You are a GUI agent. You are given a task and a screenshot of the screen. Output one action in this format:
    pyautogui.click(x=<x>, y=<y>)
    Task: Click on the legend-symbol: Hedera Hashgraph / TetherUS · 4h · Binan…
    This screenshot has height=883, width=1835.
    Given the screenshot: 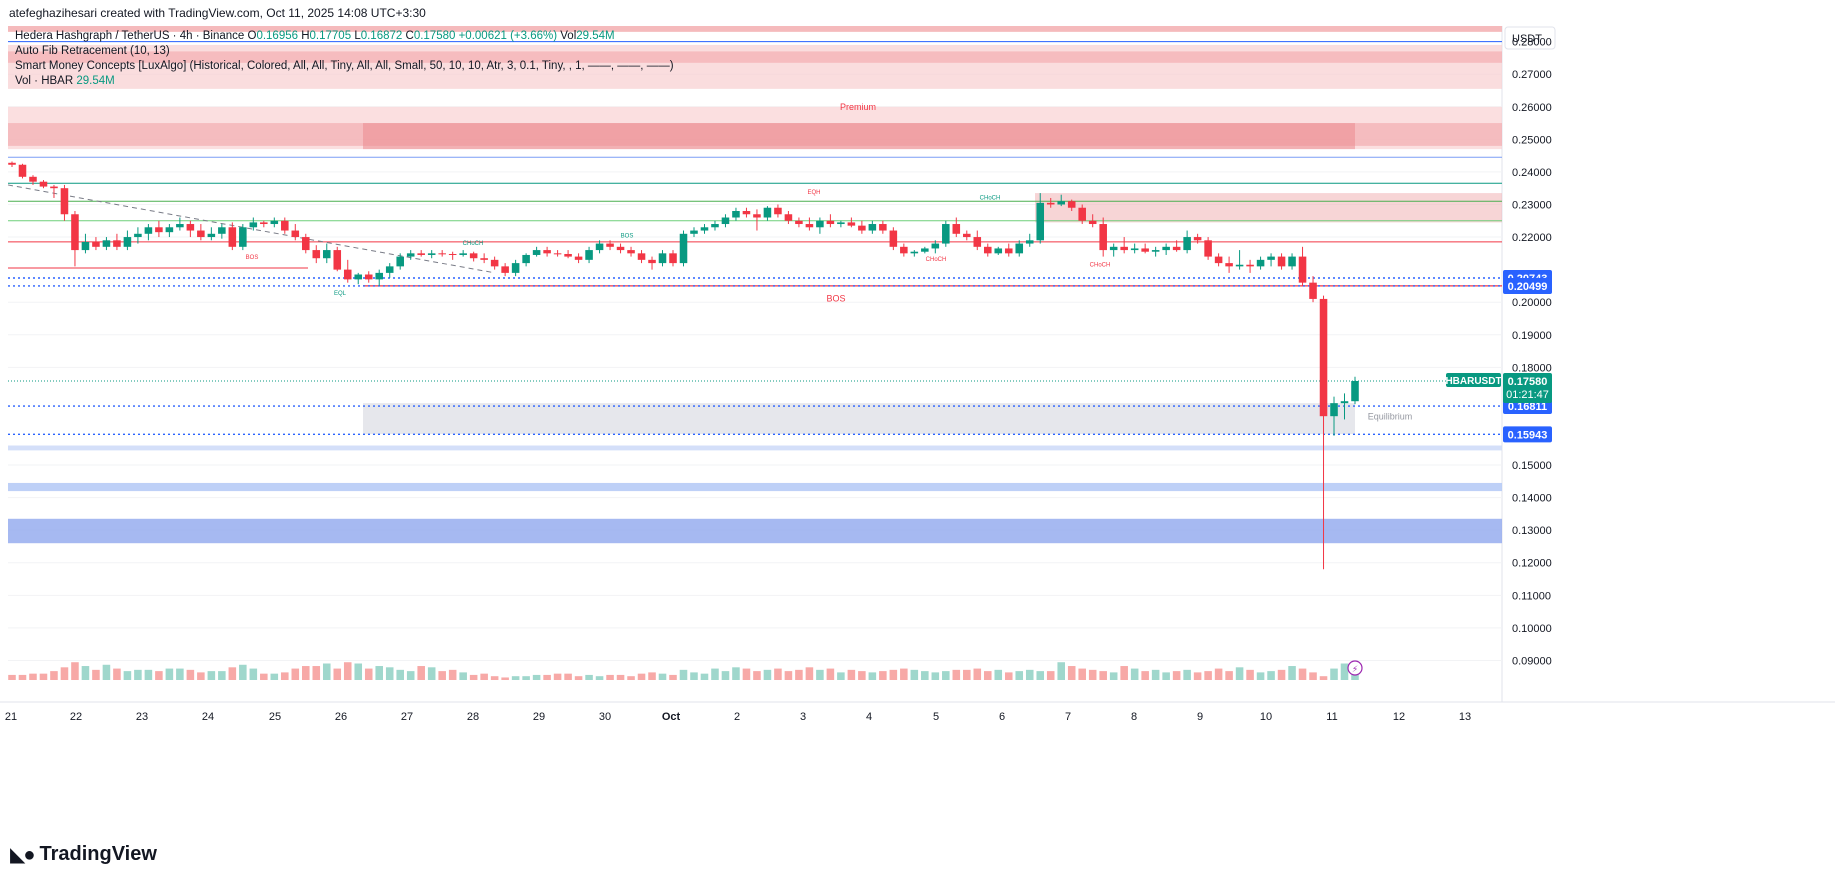 What is the action you would take?
    pyautogui.click(x=130, y=36)
    